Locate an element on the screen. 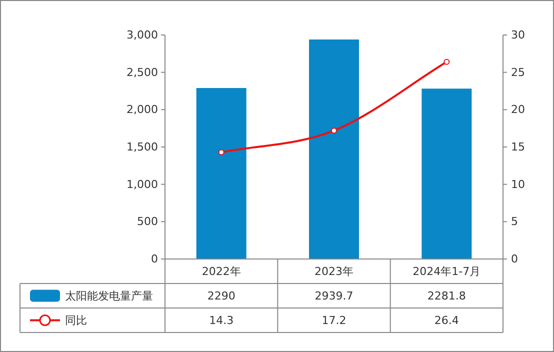 Image resolution: width=554 pixels, height=352 pixels. category: 2022年 is located at coordinates (221, 271).